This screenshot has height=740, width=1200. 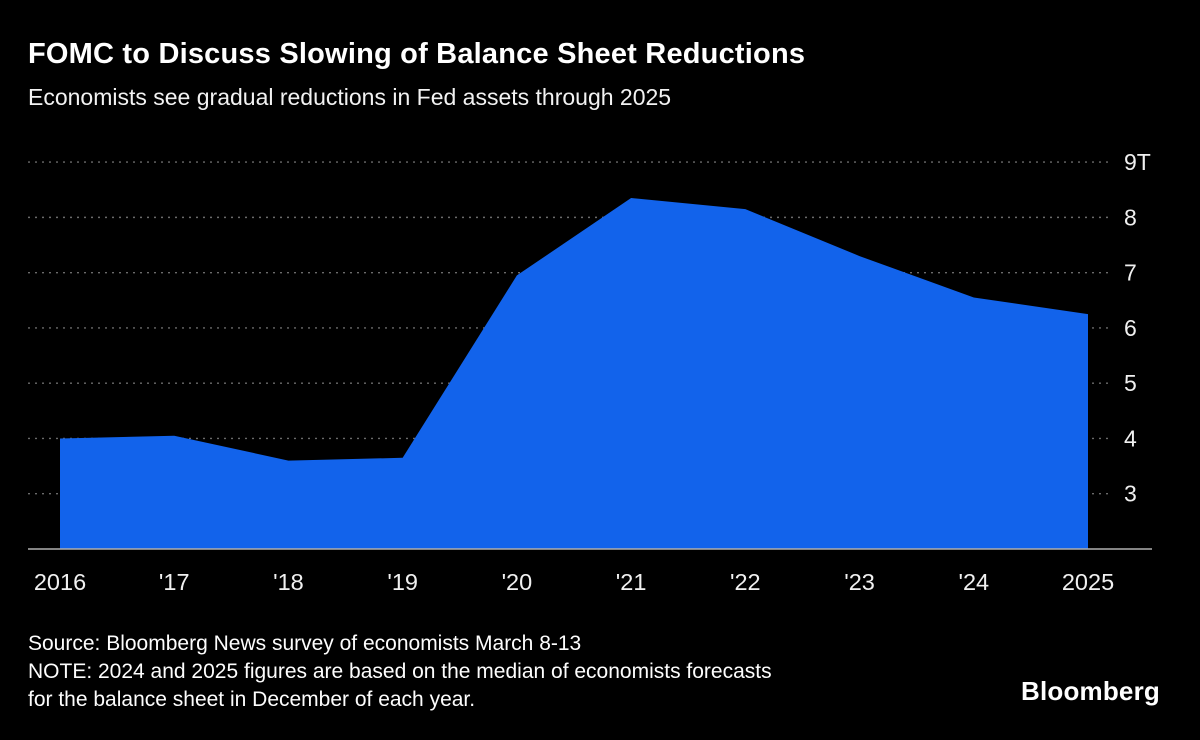 What do you see at coordinates (1090, 691) in the screenshot?
I see `bloomberg-logo: Bloomberg` at bounding box center [1090, 691].